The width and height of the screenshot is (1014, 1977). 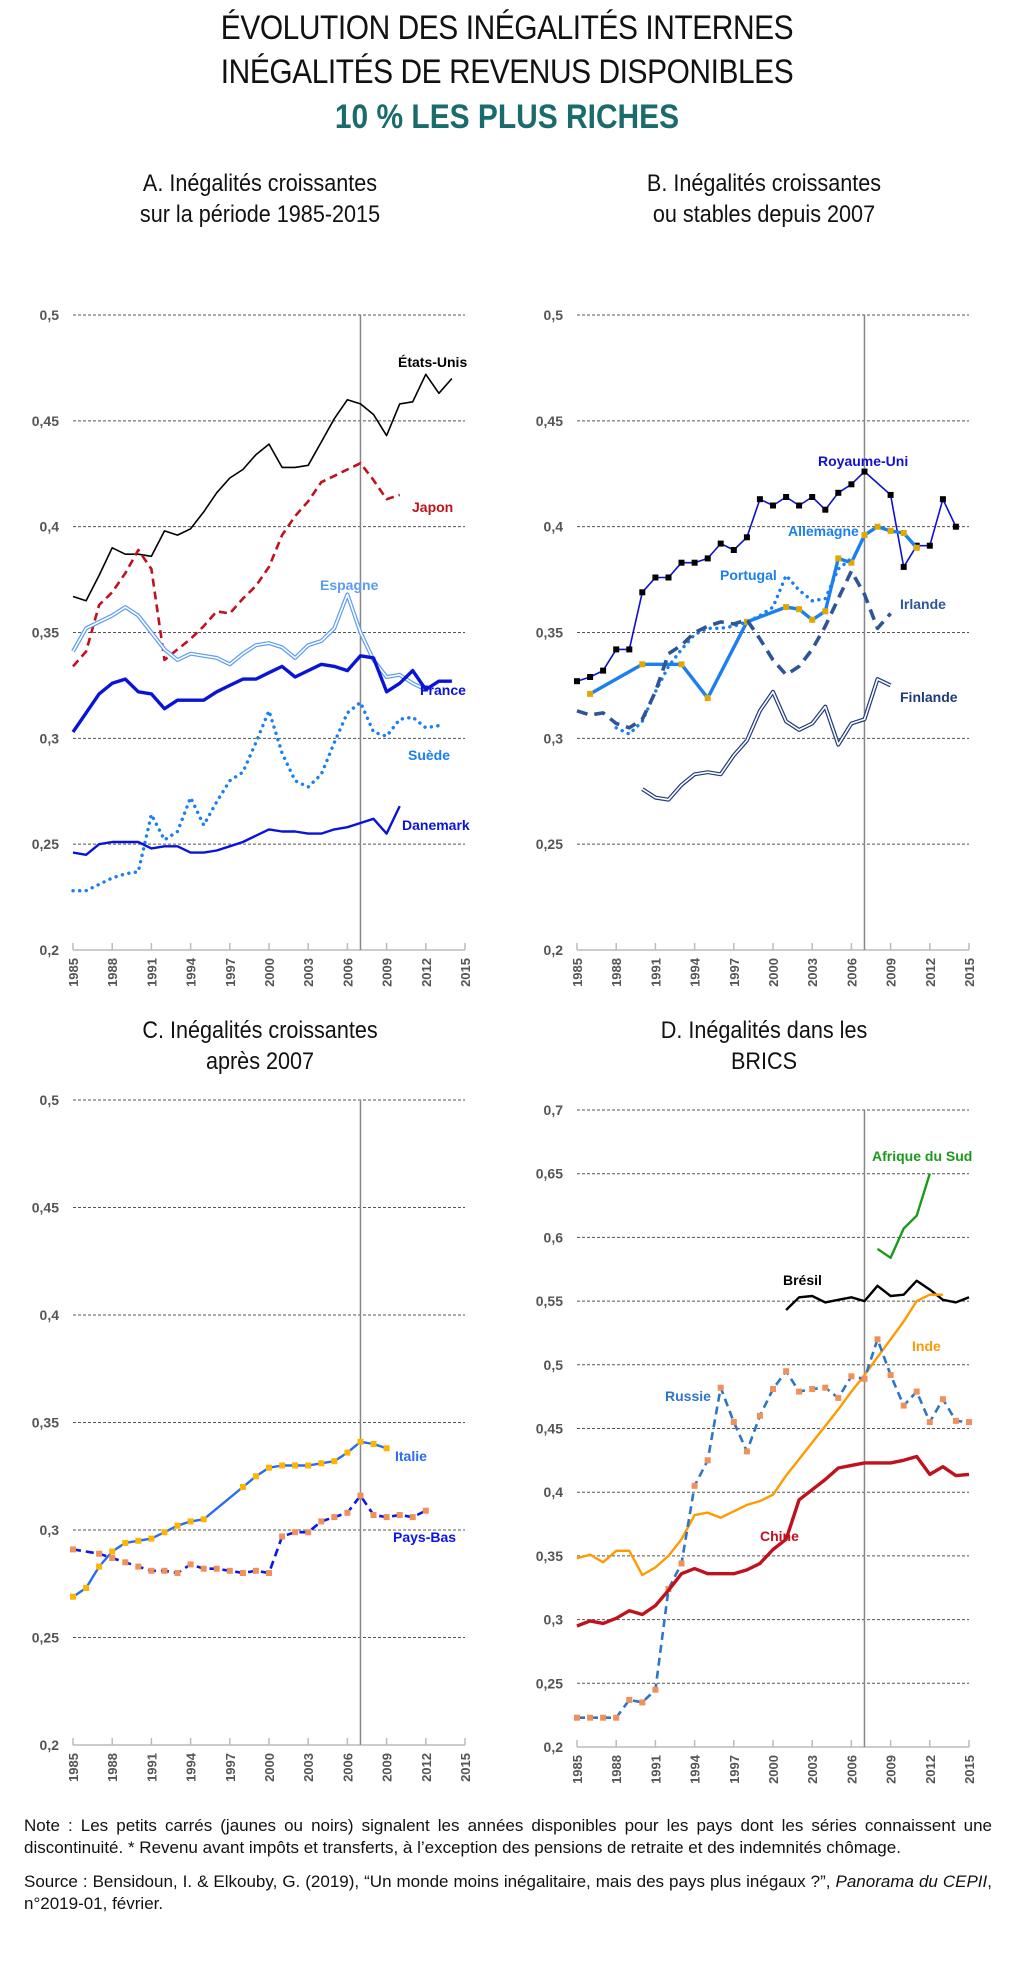 I want to click on series-label: Finlande, so click(x=929, y=697).